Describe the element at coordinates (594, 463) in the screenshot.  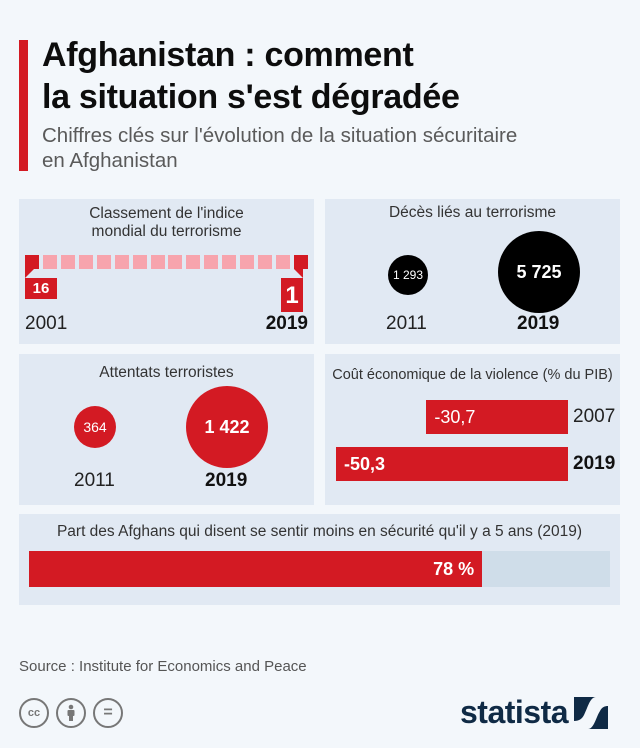
I see `economic-cost-year-2019: 2019` at that location.